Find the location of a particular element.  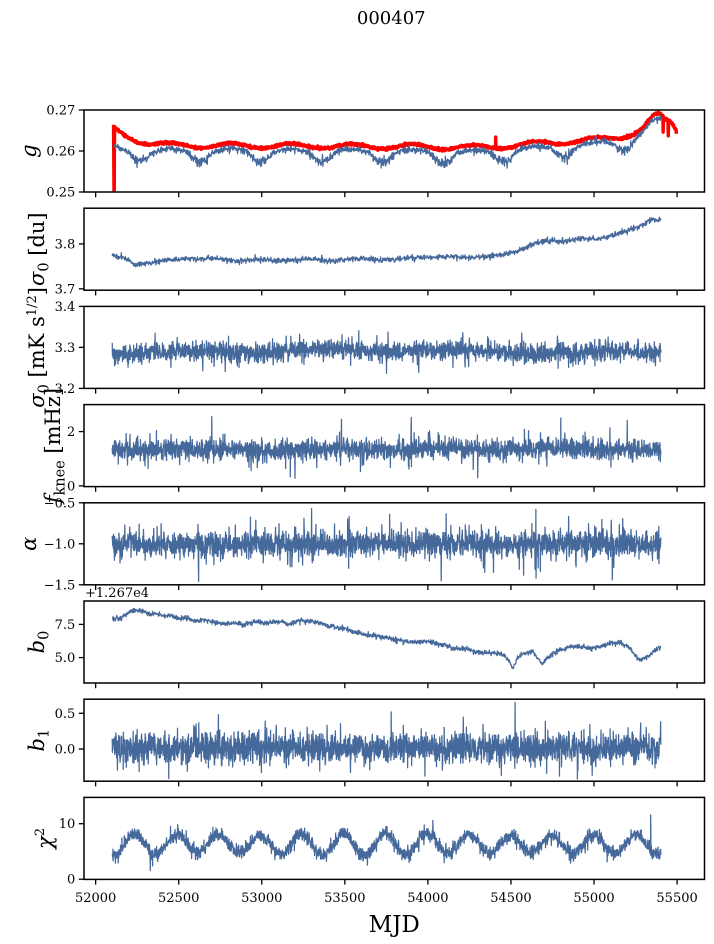

axes-spines-fknee is located at coordinates (394, 445).